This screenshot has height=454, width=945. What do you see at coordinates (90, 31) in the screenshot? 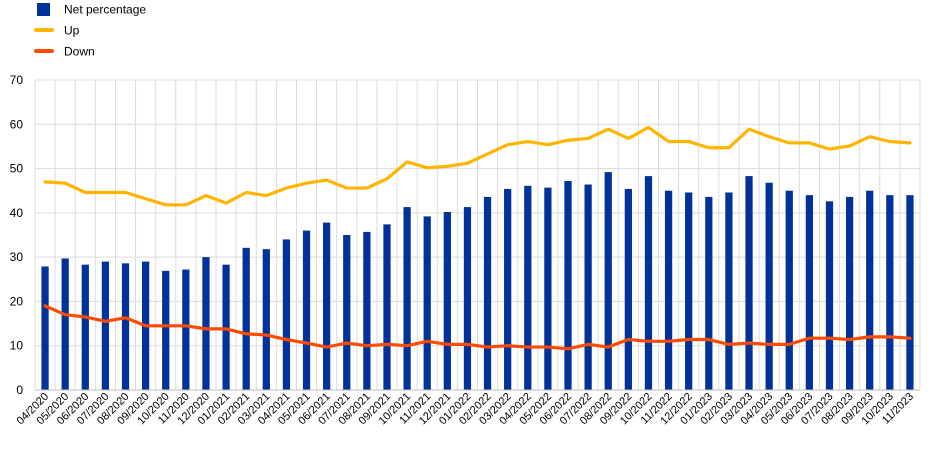
I see `legend: Net percentage Up Down` at bounding box center [90, 31].